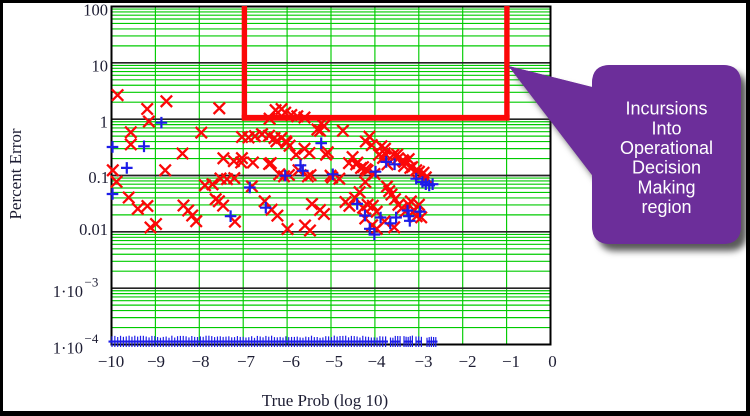 The height and width of the screenshot is (416, 750). Describe the element at coordinates (325, 400) in the screenshot. I see `svg-text: True Prob (log 10)` at that location.